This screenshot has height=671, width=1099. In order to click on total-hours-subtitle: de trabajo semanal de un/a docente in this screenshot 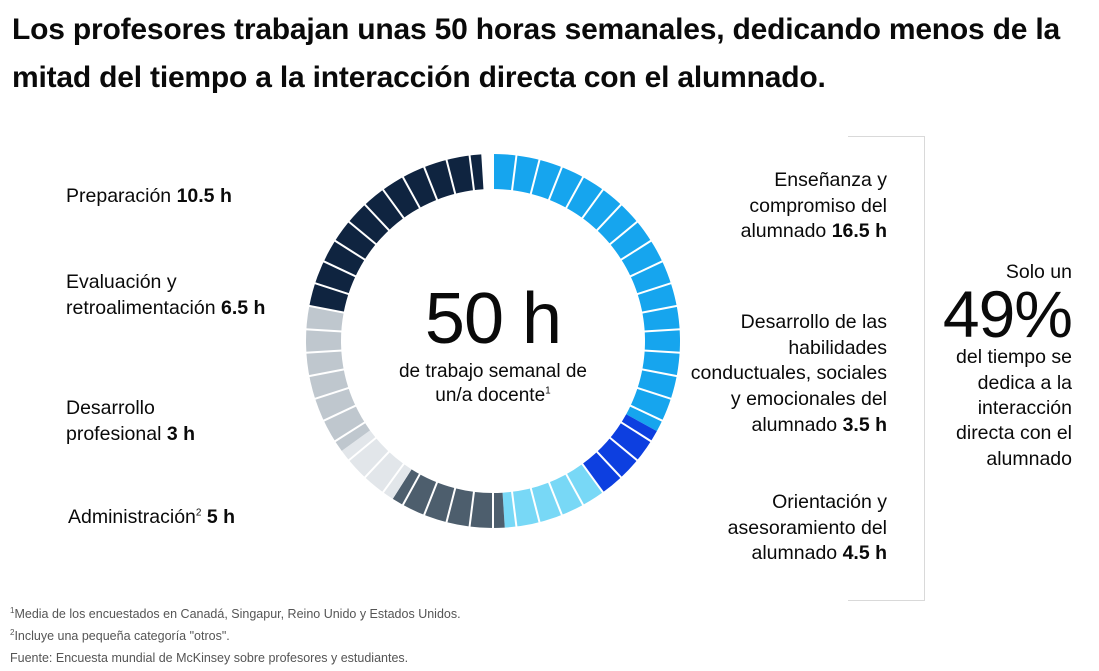, I will do `click(492, 383)`.